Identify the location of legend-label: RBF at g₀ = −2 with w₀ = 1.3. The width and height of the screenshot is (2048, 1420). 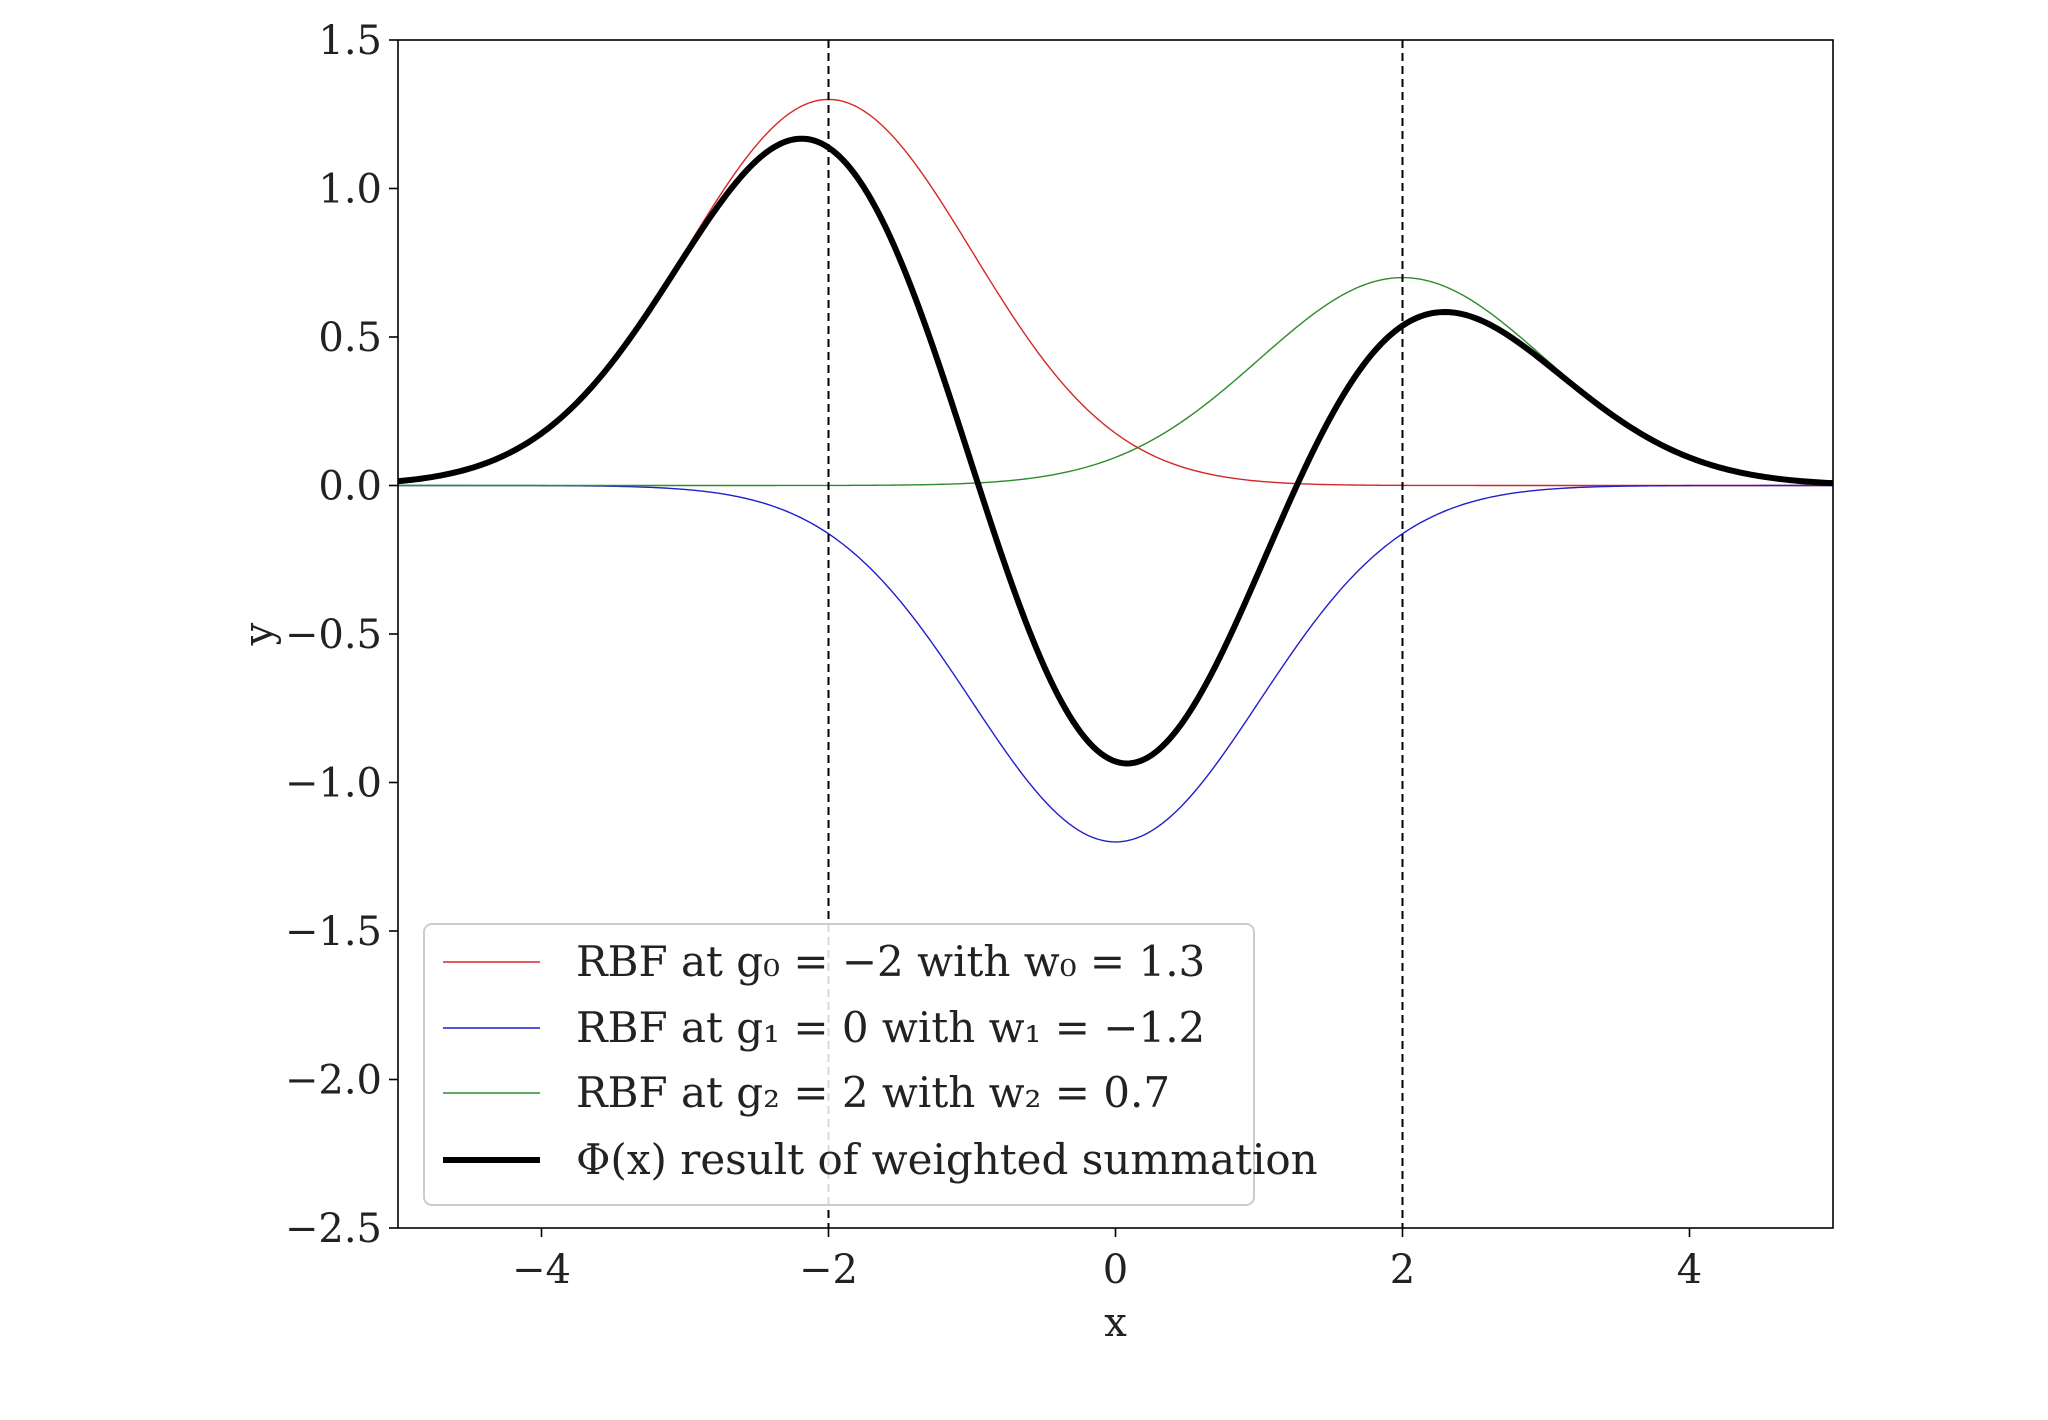
(890, 961).